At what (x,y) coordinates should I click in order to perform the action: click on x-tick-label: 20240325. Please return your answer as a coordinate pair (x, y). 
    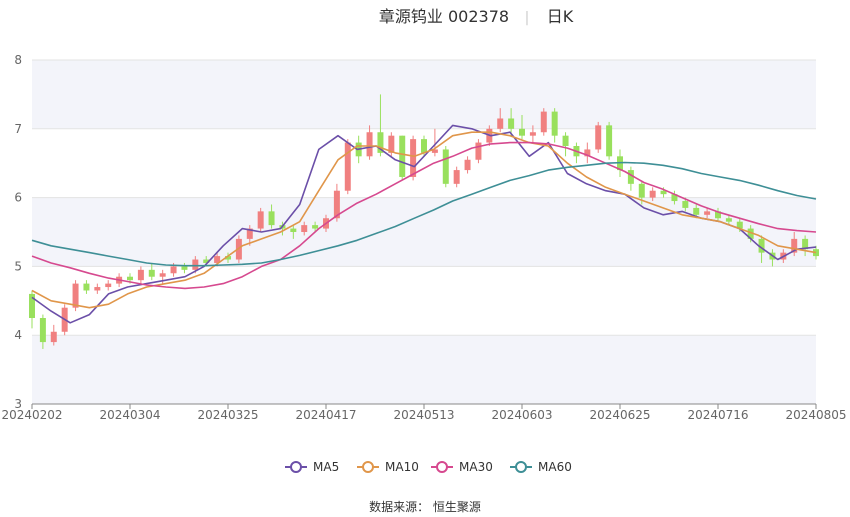
    Looking at the image, I should click on (227, 415).